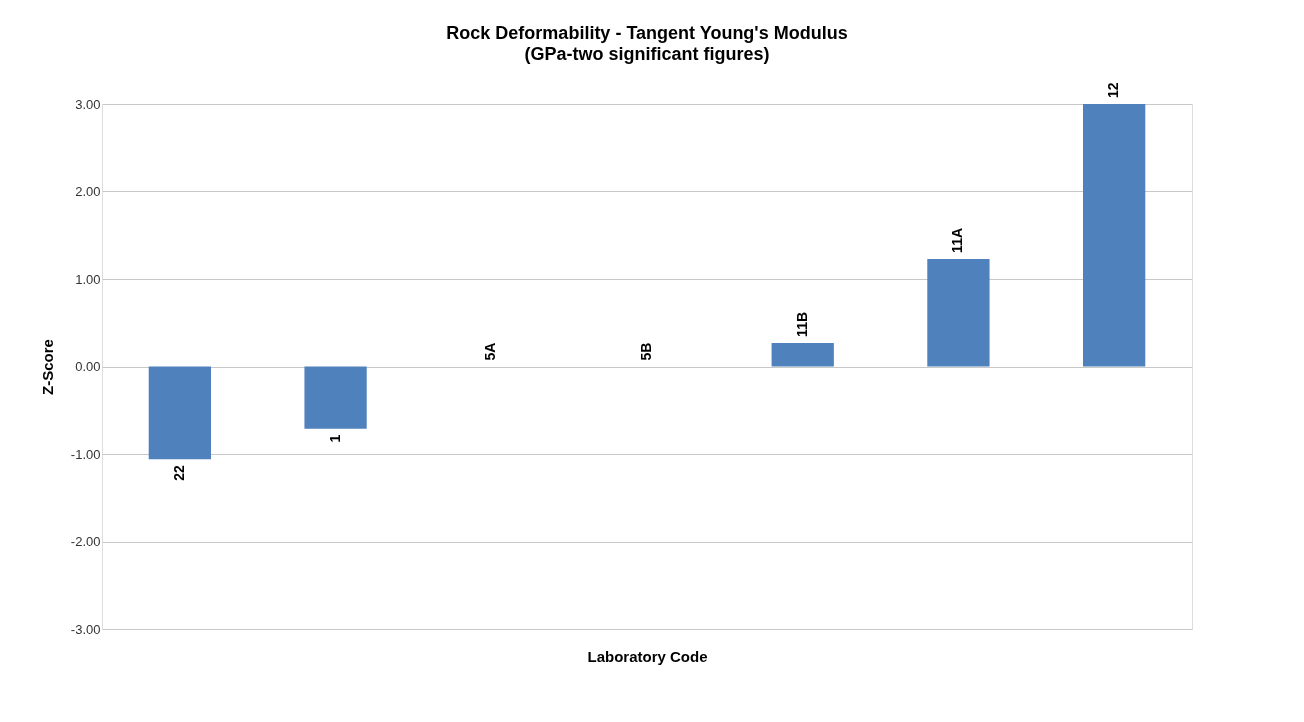 The height and width of the screenshot is (722, 1304). Describe the element at coordinates (1113, 90) in the screenshot. I see `x-tick-label: 12` at that location.